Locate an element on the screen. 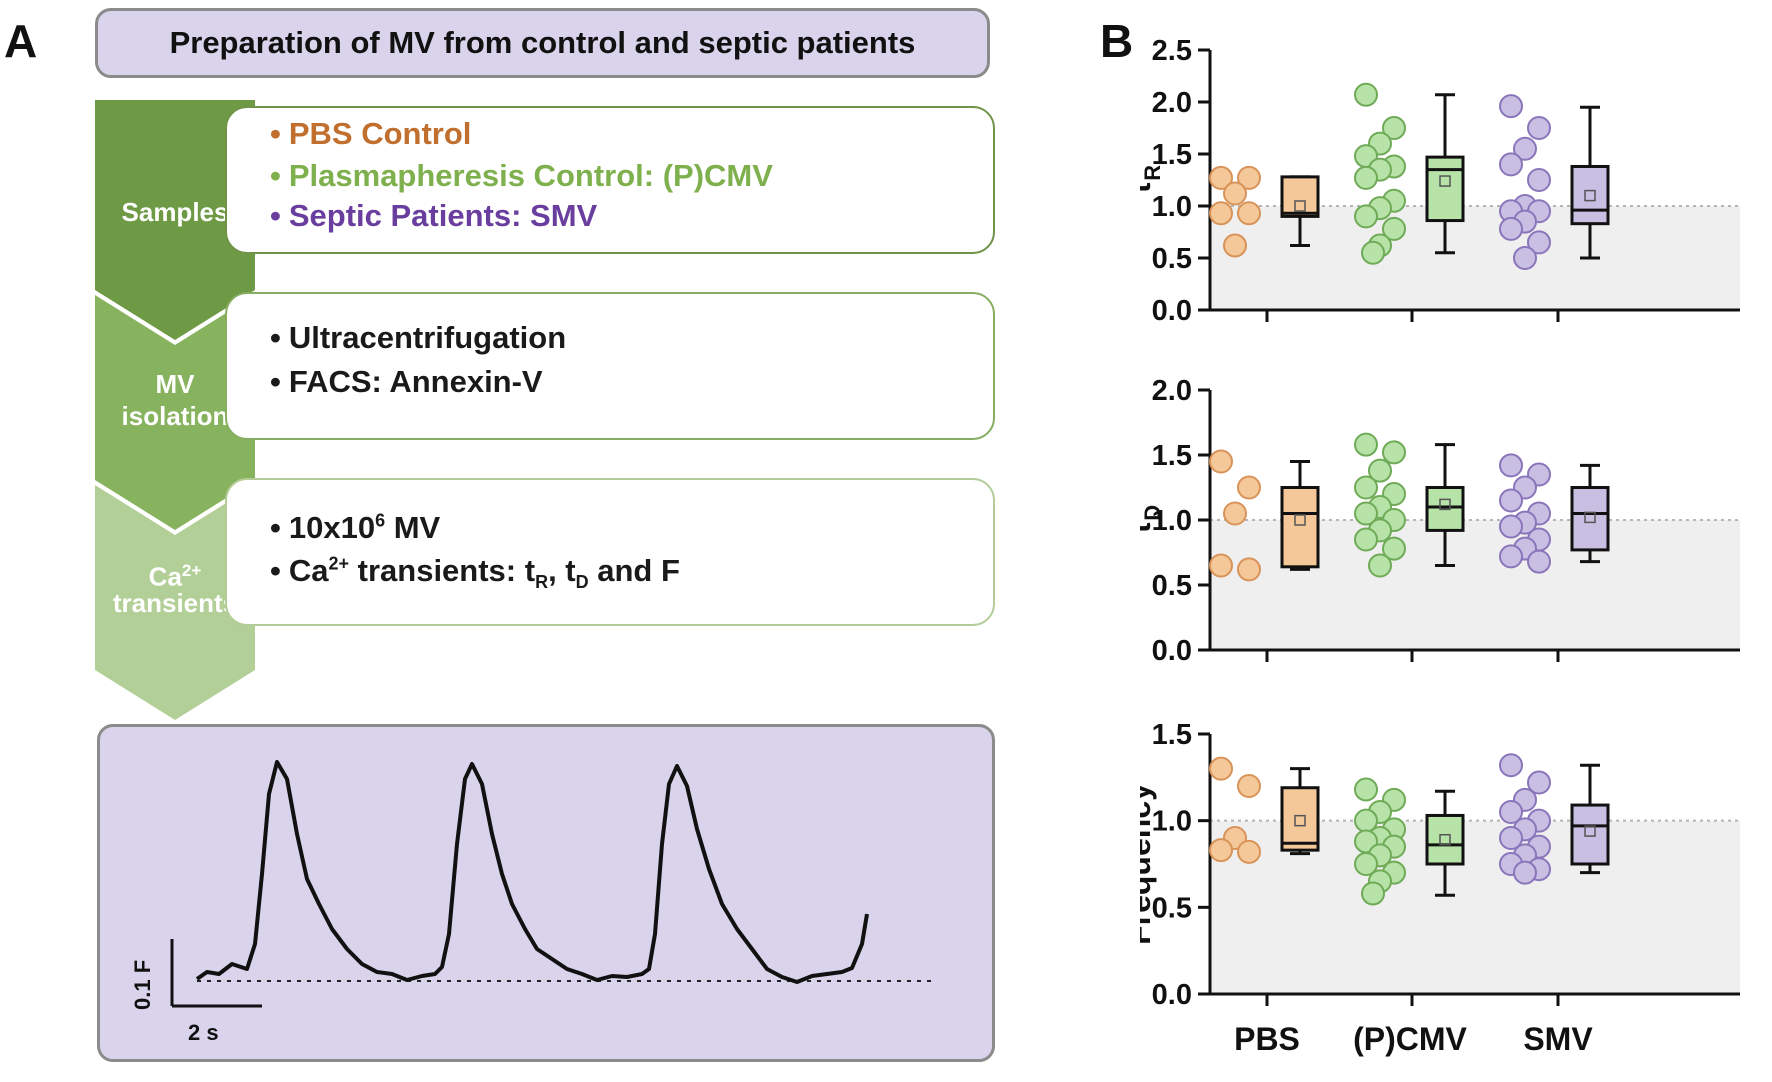  chart2-y-tick-label: 0.5 is located at coordinates (1172, 586).